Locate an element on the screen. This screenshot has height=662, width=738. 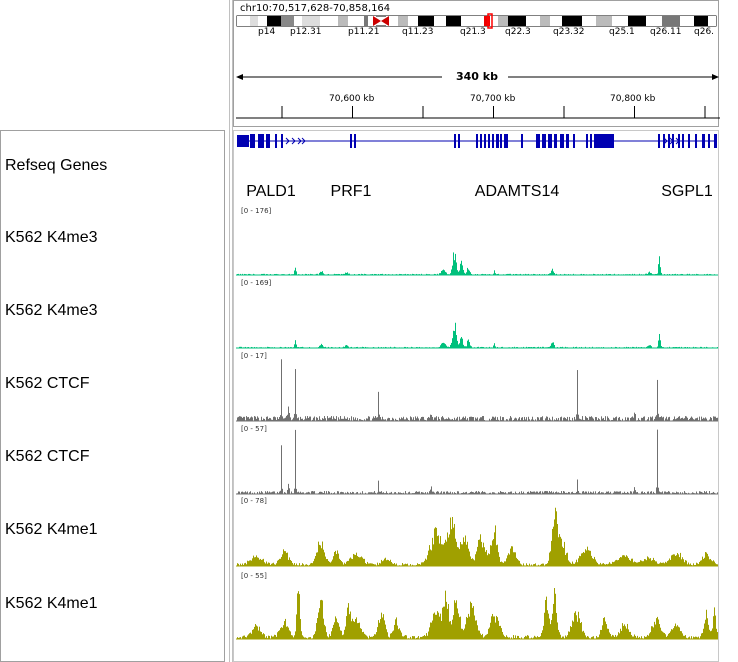
gene-label-sgpl1: SGPL1 is located at coordinates (687, 191).